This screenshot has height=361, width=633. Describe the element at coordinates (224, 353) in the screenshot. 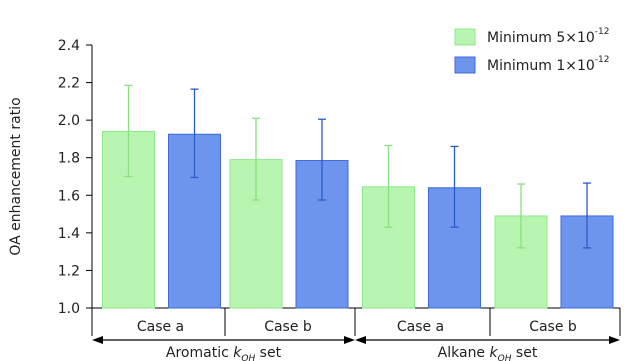

I see `group-label: Aromatic kOH set` at that location.